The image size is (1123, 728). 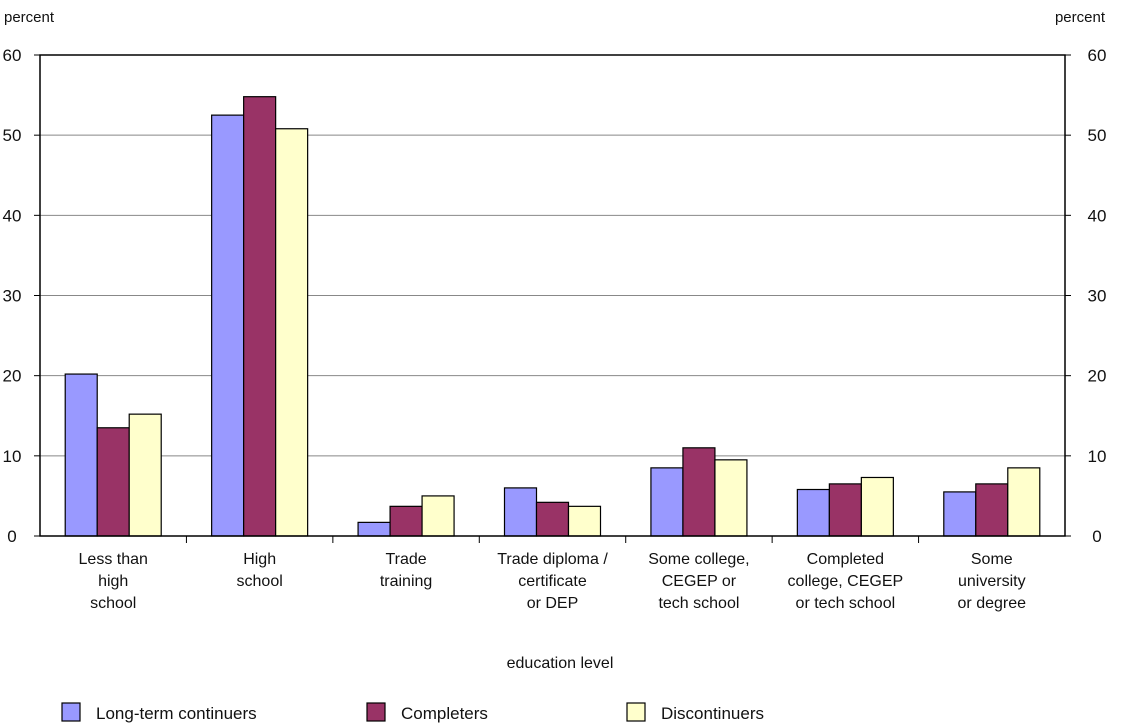 What do you see at coordinates (1097, 135) in the screenshot?
I see `right-tick-label-50: 50` at bounding box center [1097, 135].